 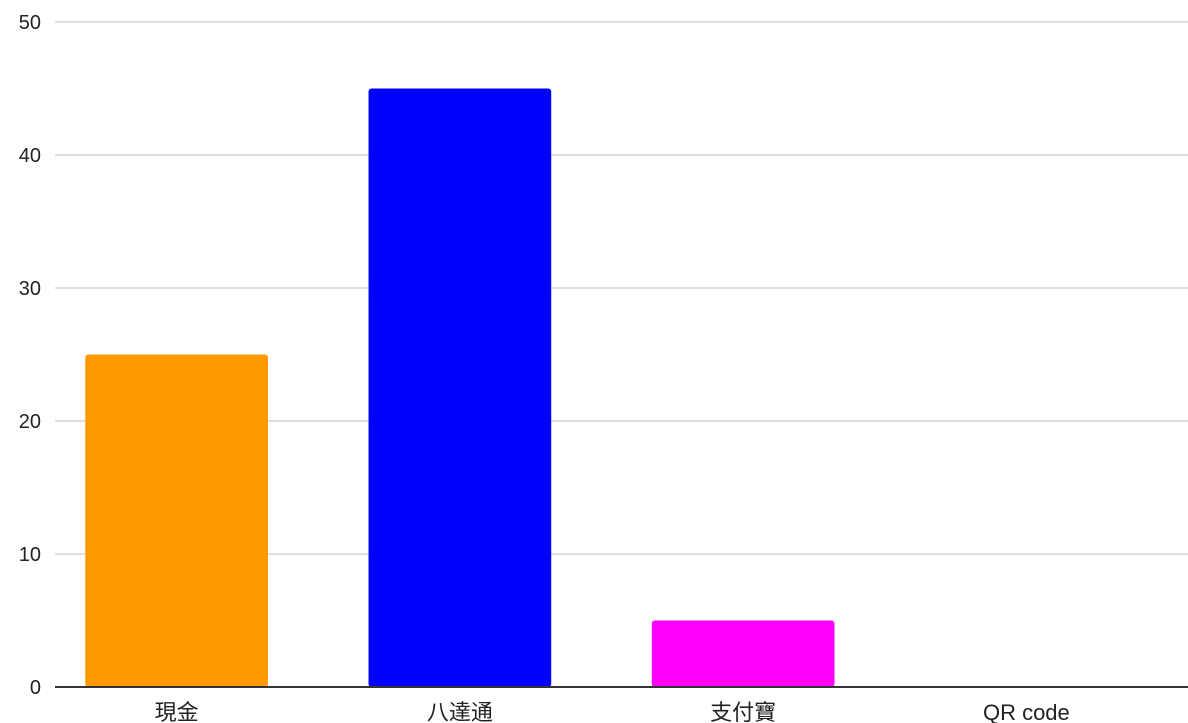 I want to click on x-axis-category-labels: 現金 八達通 支付寶 QR code, so click(x=612, y=711).